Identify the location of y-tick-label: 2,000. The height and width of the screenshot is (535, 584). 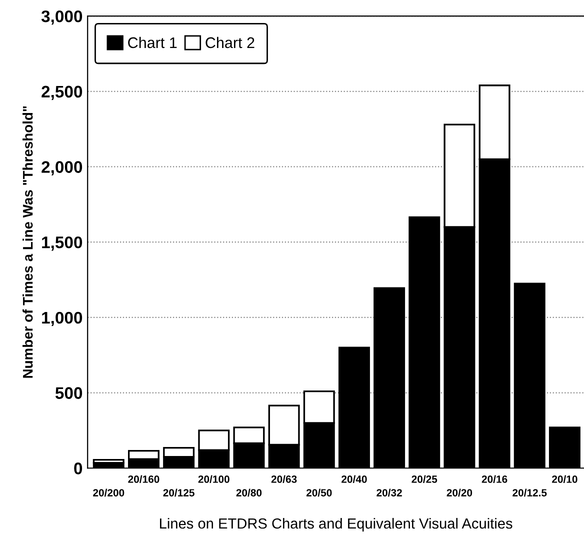
(62, 168).